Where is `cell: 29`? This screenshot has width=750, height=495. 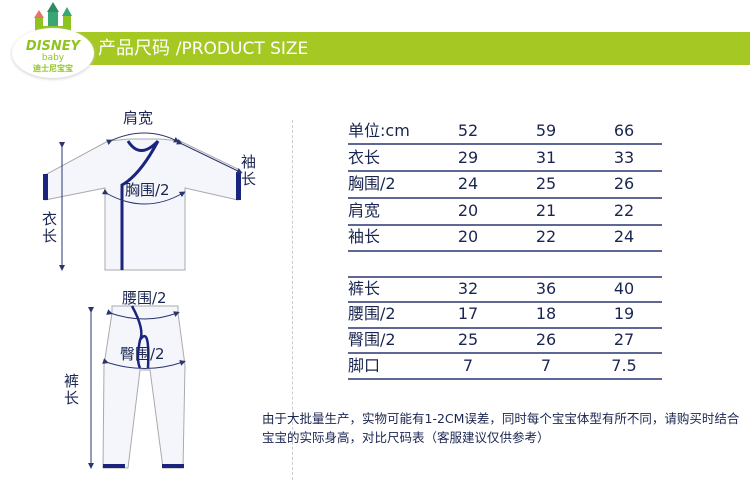
cell: 29 is located at coordinates (468, 157).